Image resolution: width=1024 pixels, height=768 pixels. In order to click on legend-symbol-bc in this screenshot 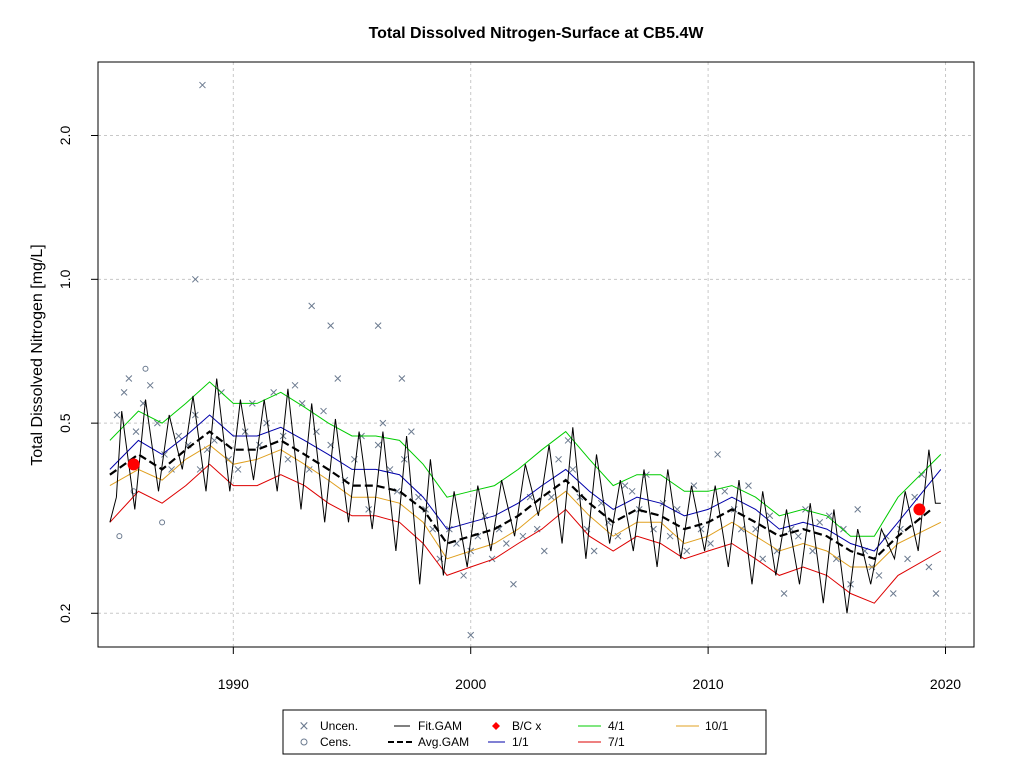, I will do `click(496, 726)`.